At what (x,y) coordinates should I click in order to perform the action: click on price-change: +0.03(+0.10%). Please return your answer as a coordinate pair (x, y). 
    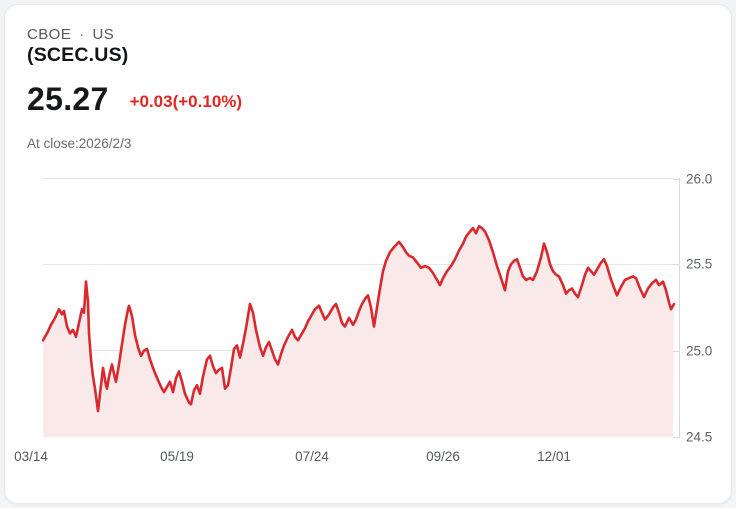
    Looking at the image, I should click on (186, 101).